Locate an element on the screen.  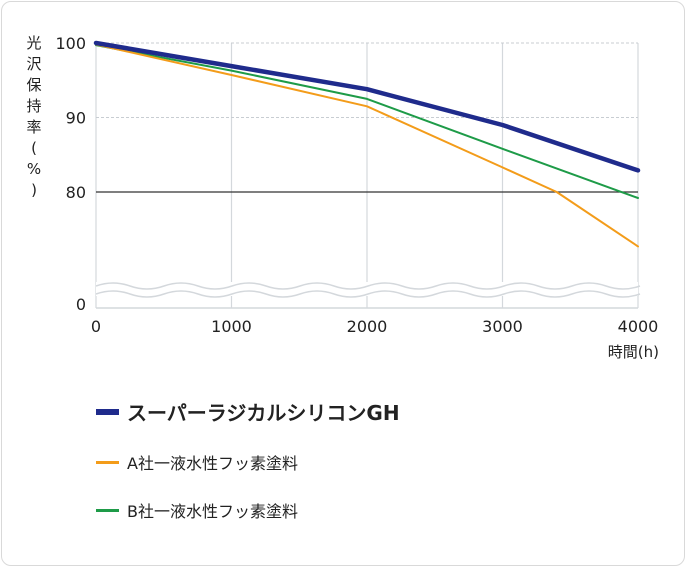
legend-label-2: A社一液水性フッ素塗料 is located at coordinates (212, 463).